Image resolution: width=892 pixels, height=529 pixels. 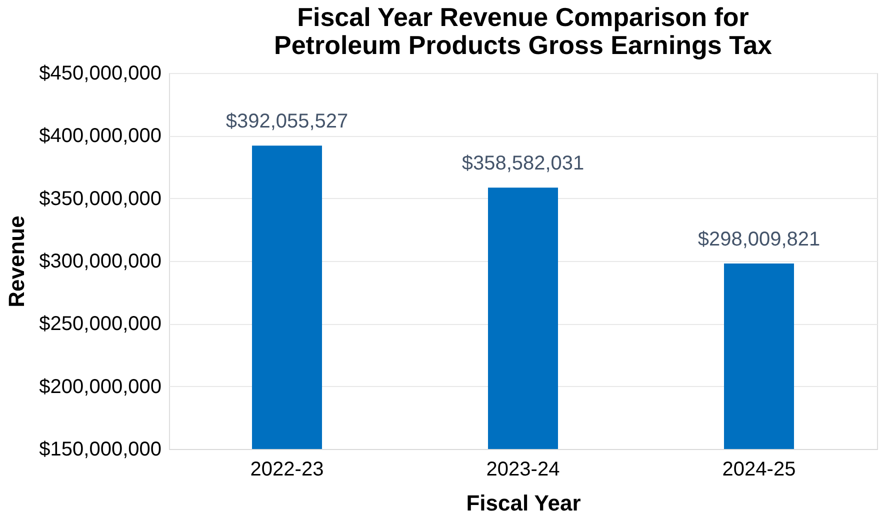 I want to click on x-axis-title: Fiscal Year, so click(x=524, y=503).